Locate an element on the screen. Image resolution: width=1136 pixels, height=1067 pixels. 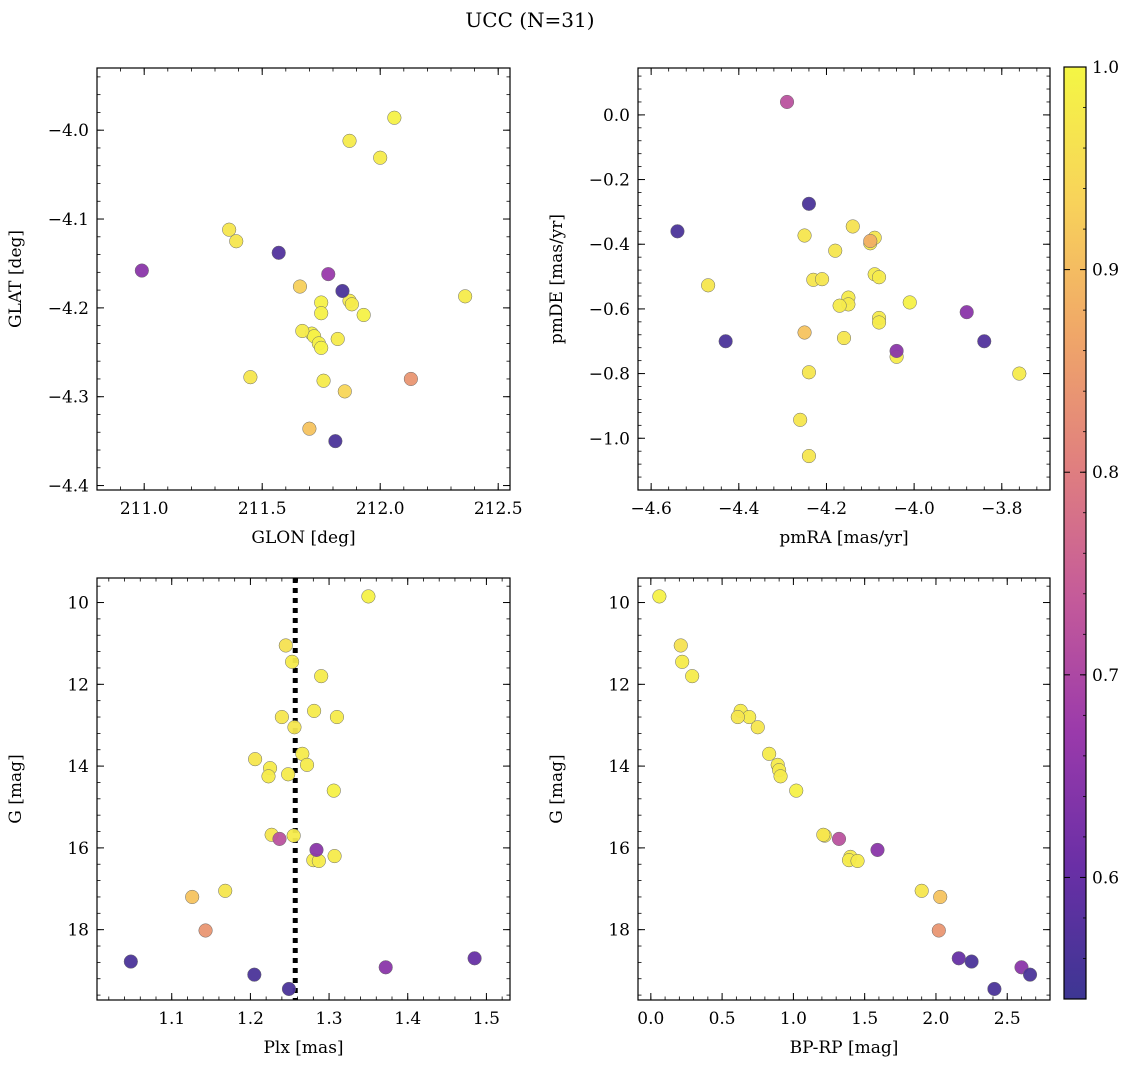
x-tick-label: −4.4 is located at coordinates (738, 509).